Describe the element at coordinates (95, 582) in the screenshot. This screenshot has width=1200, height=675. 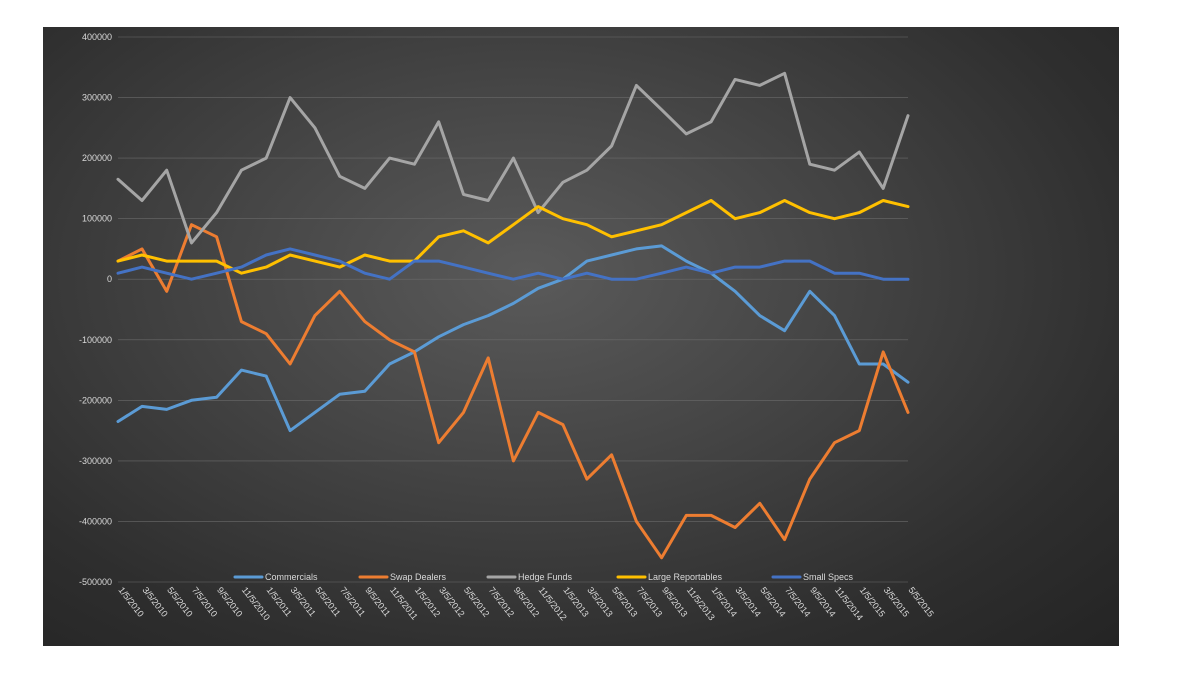
I see `y-tick-label: -500000` at that location.